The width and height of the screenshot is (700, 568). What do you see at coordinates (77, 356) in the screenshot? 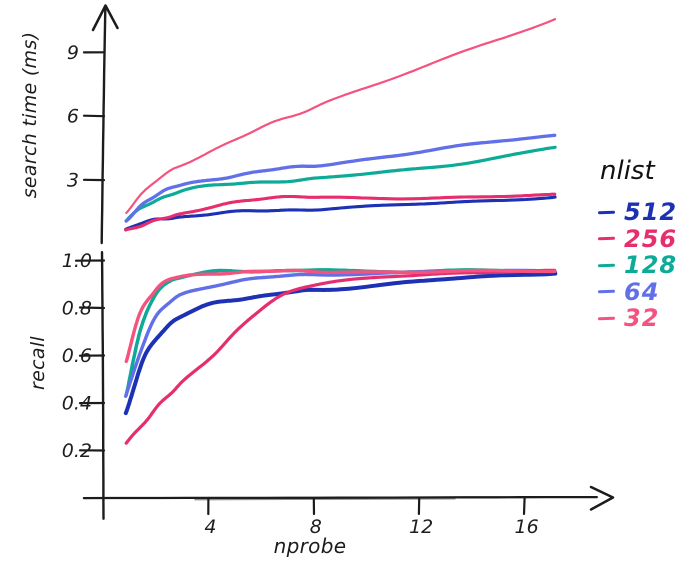
I see `svg-text: 0.6` at bounding box center [77, 356].